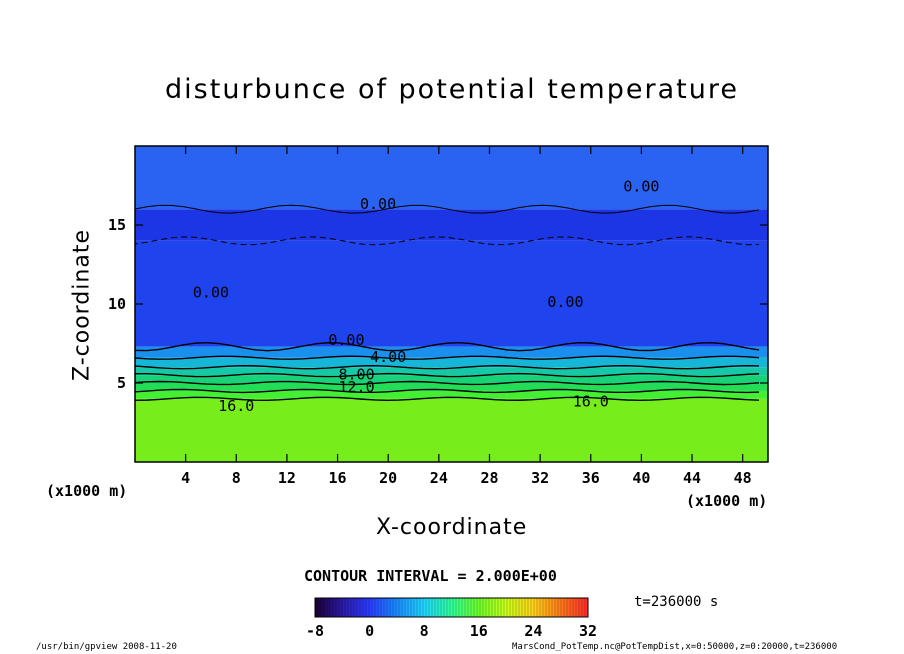 This screenshot has height=654, width=904. I want to click on colorbar-stripes, so click(451, 607).